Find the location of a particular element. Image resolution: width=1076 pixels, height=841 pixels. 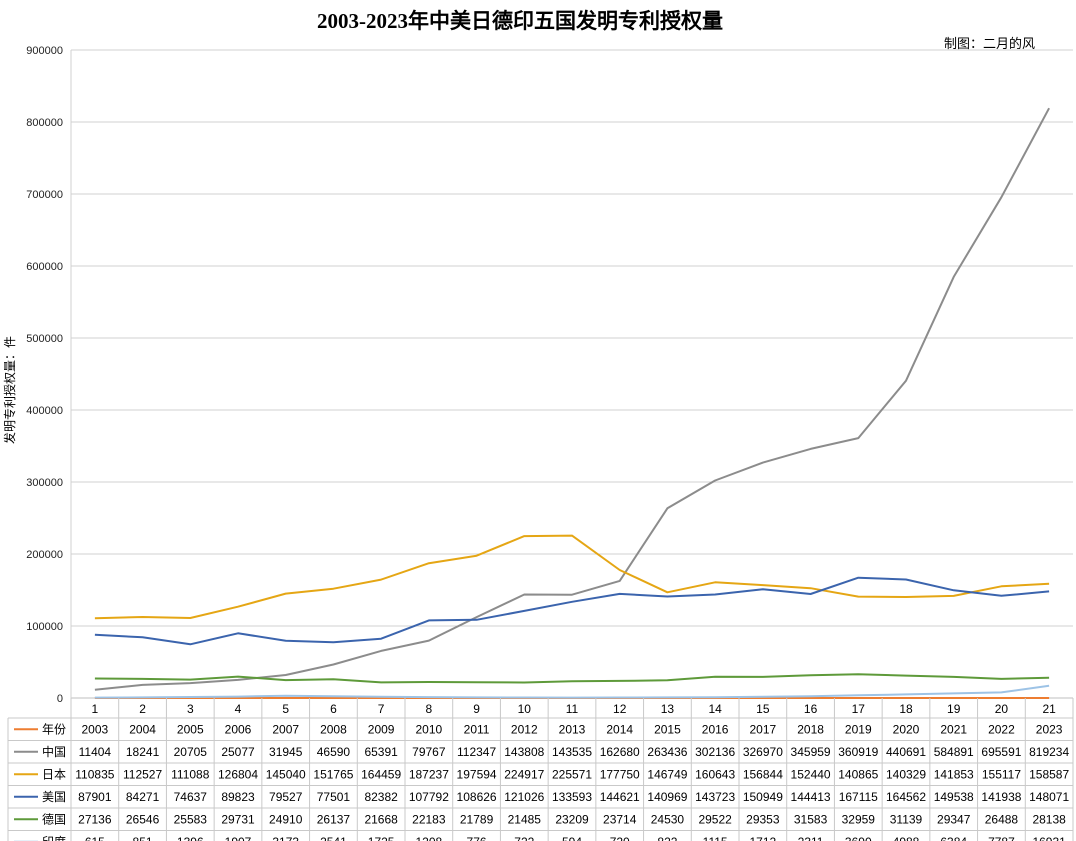

data-cell: 29347 is located at coordinates (954, 819).